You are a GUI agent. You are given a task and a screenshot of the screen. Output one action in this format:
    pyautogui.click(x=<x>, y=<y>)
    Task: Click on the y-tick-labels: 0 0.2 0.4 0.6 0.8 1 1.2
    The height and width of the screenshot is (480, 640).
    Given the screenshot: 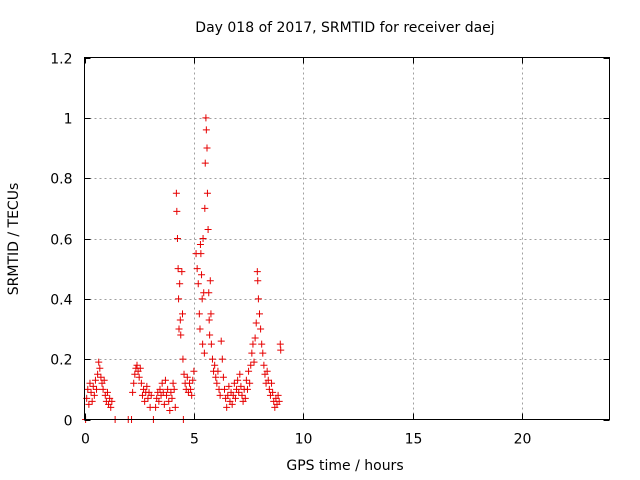 What is the action you would take?
    pyautogui.click(x=61, y=241)
    